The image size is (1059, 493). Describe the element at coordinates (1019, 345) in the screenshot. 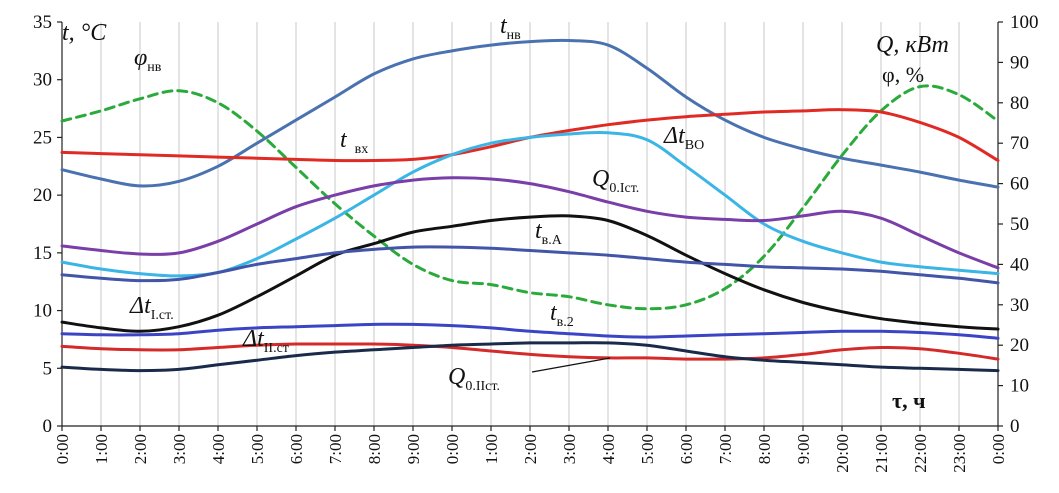

I see `right-tick-label: 20` at that location.